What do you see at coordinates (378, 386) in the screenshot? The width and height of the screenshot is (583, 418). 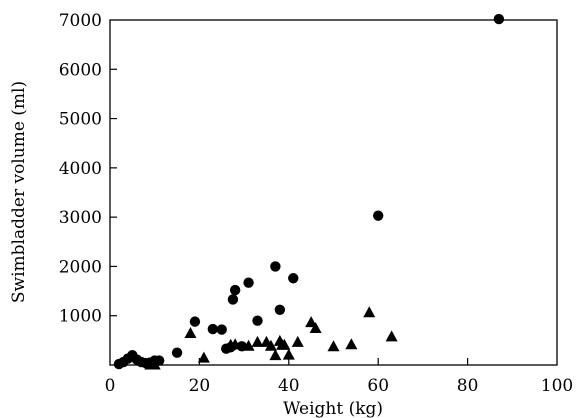 I see `x-tick-label: 60` at bounding box center [378, 386].